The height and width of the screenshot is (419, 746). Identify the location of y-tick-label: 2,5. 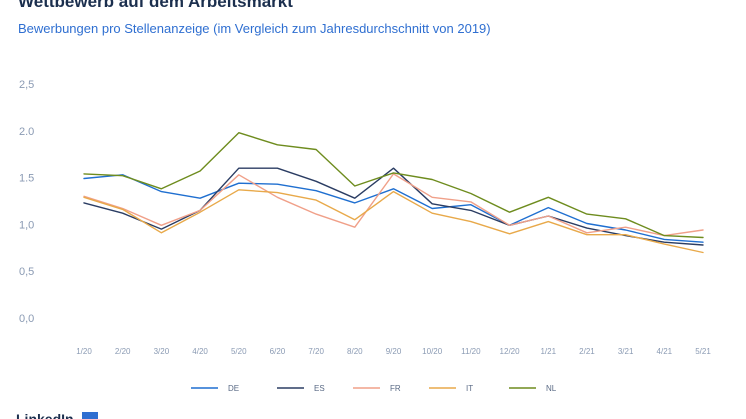
(26, 85).